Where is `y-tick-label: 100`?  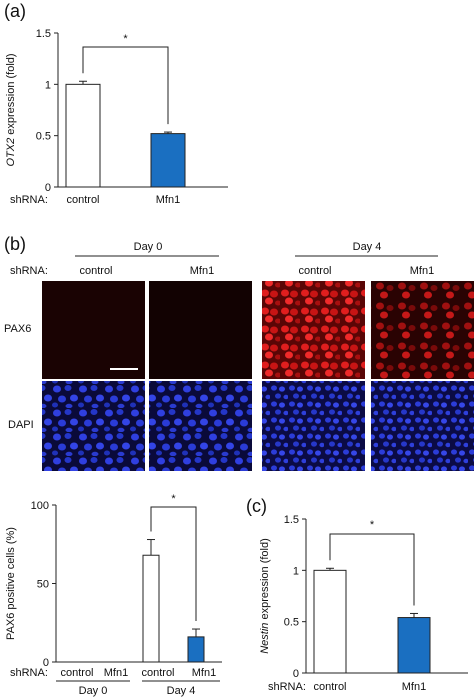
y-tick-label: 100 is located at coordinates (40, 506).